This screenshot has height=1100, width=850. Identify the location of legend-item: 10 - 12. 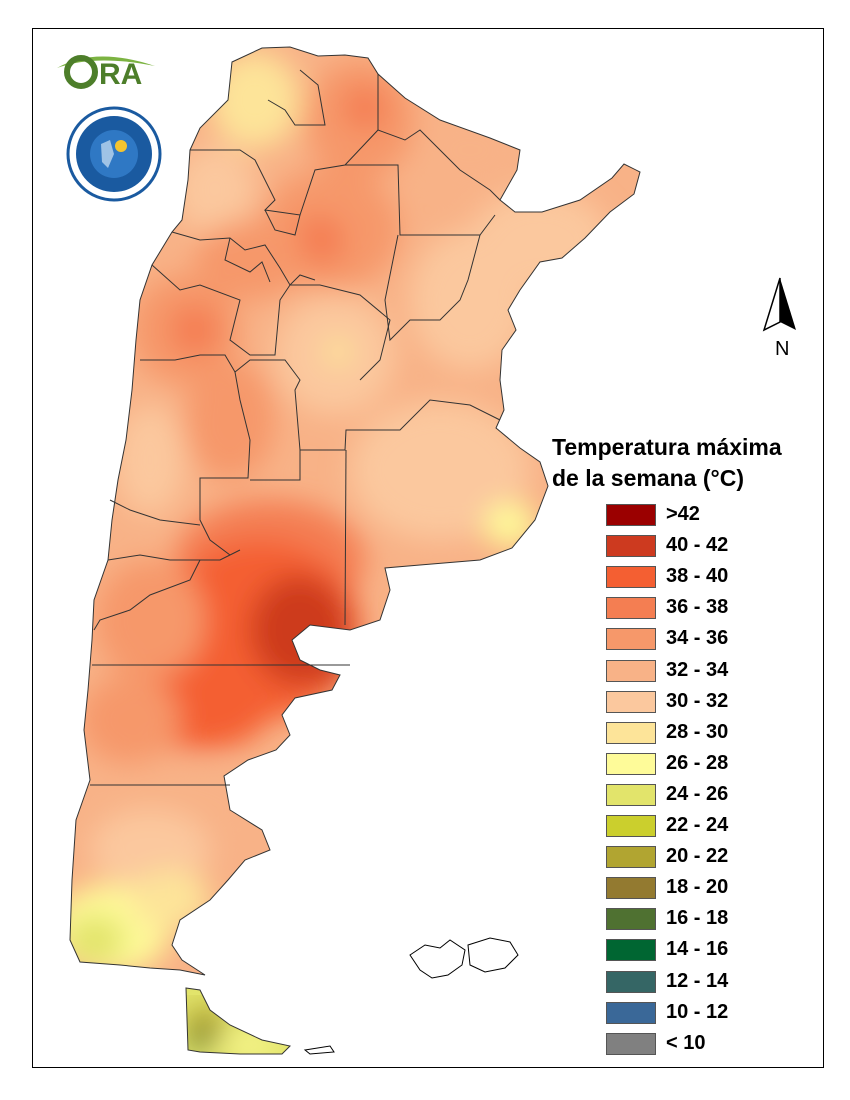
(716, 1012).